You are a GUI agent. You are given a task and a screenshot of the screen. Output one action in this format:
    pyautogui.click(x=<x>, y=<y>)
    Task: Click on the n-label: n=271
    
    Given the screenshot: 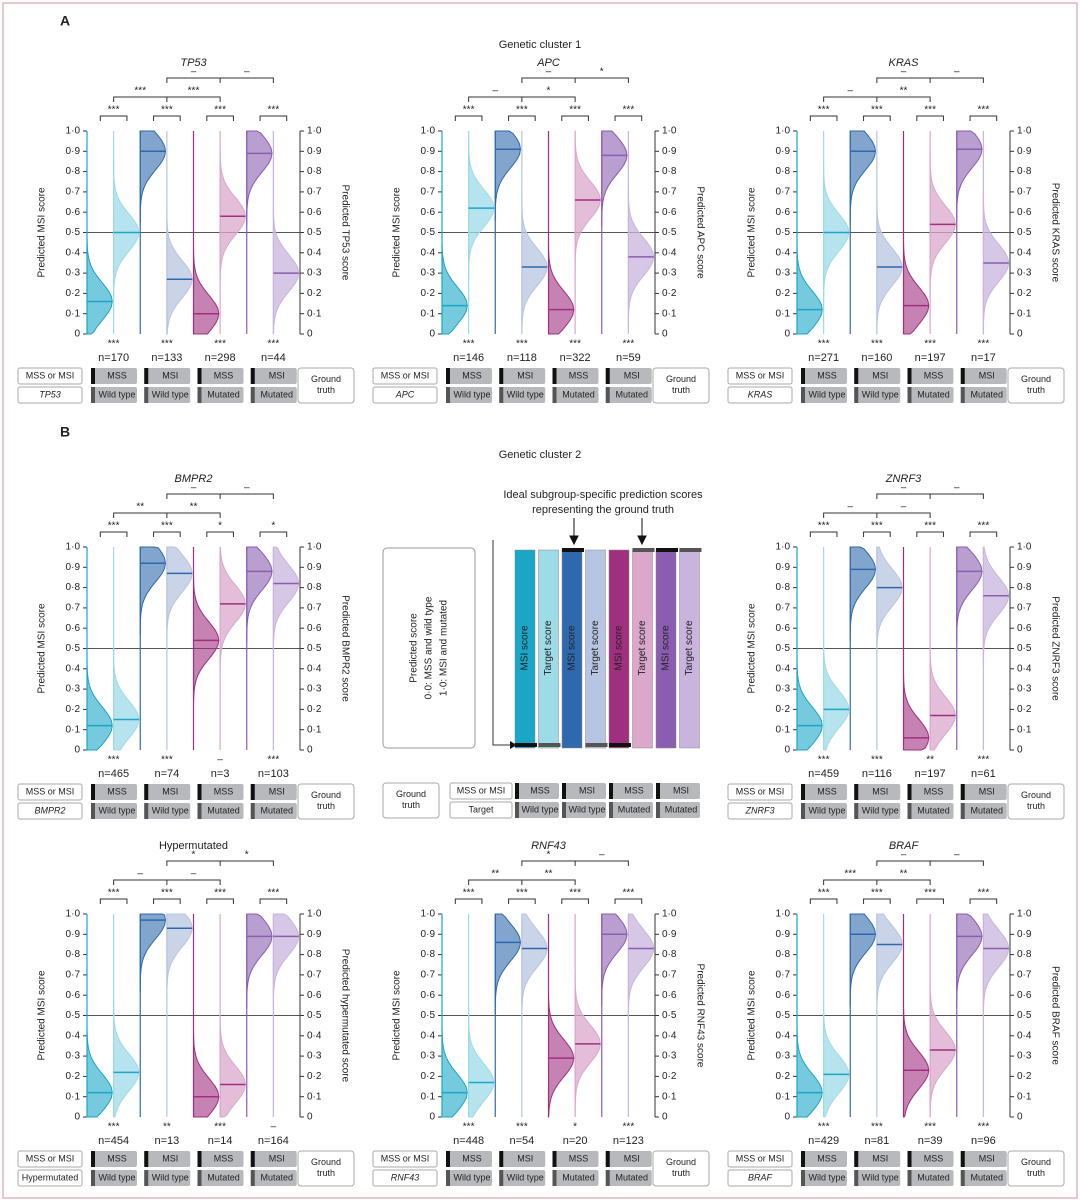 What is the action you would take?
    pyautogui.click(x=823, y=358)
    